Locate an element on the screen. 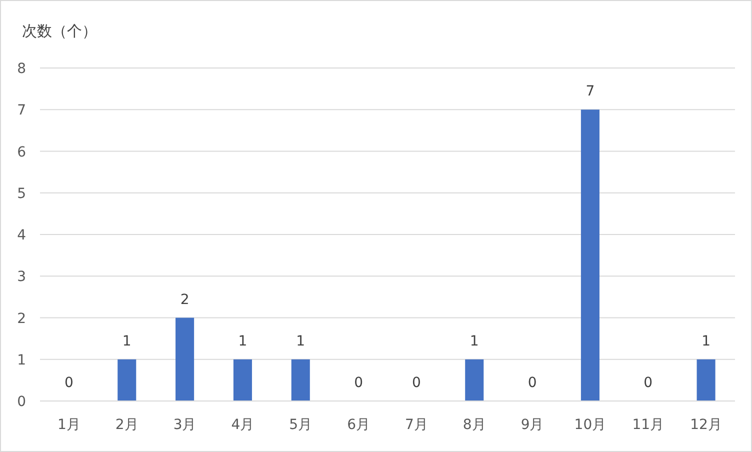 The height and width of the screenshot is (452, 752). x-tick-label: 5月 is located at coordinates (300, 425).